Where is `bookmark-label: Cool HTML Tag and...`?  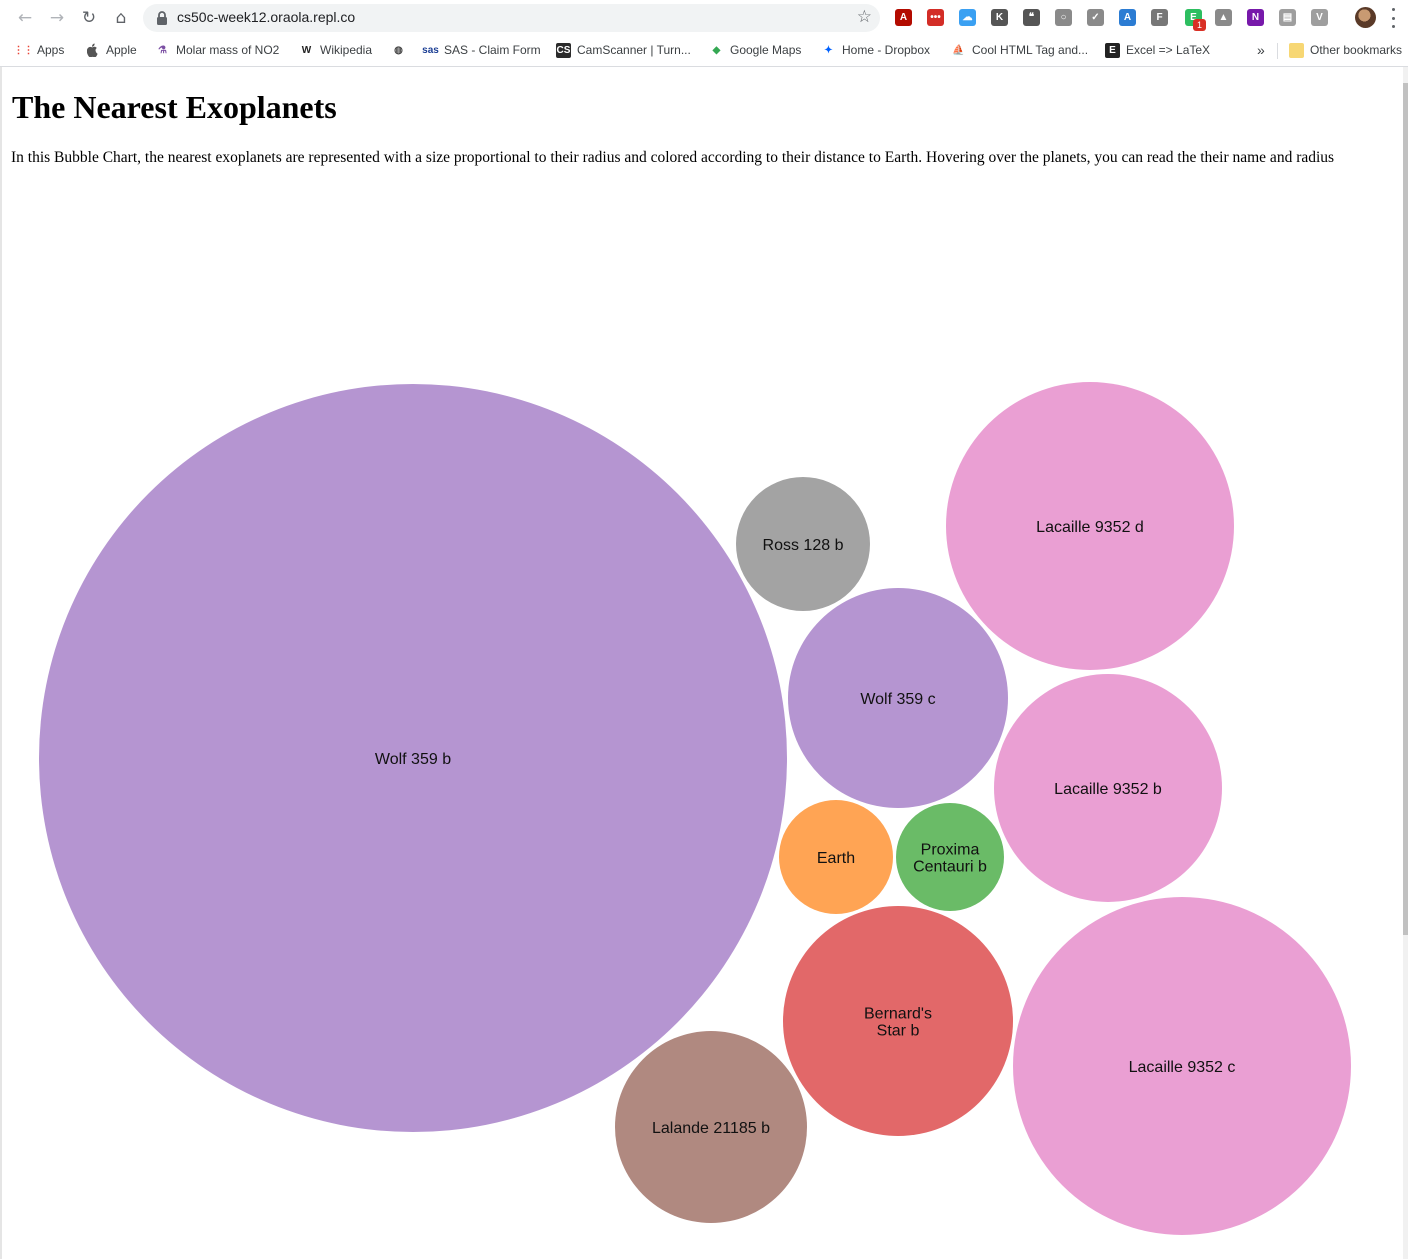 bookmark-label: Cool HTML Tag and... is located at coordinates (1030, 50).